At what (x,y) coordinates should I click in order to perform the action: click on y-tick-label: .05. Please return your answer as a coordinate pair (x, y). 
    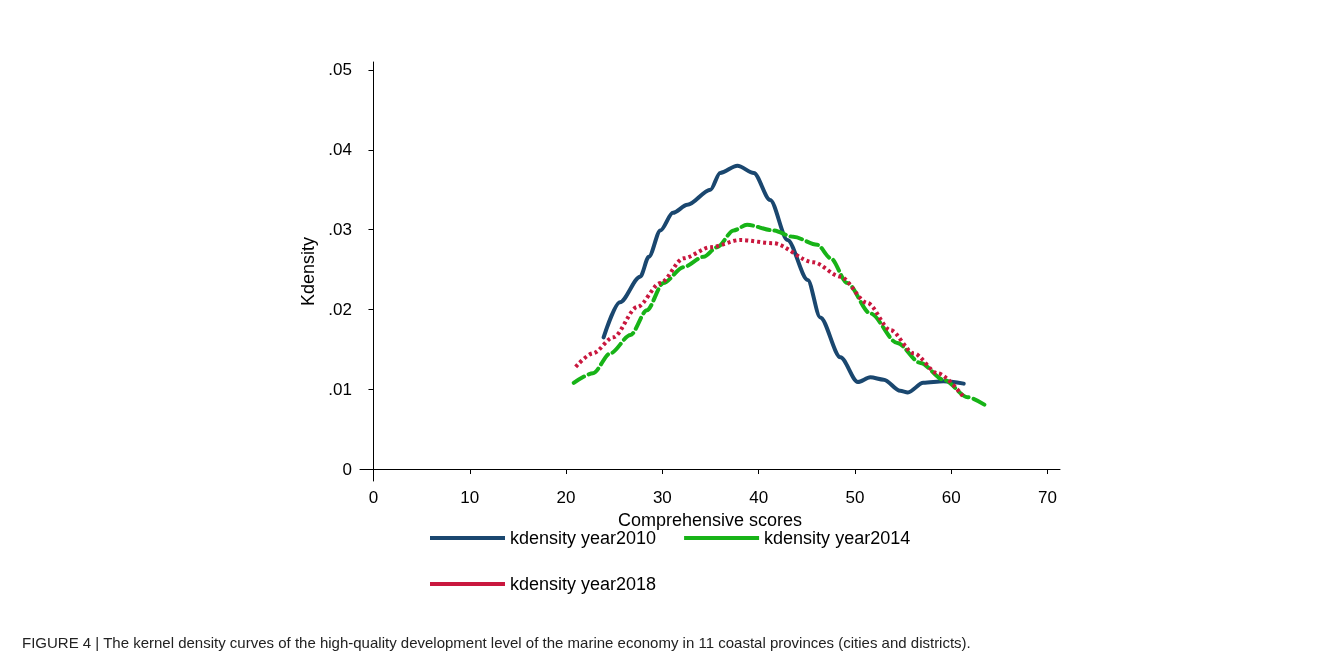
    Looking at the image, I should click on (340, 70).